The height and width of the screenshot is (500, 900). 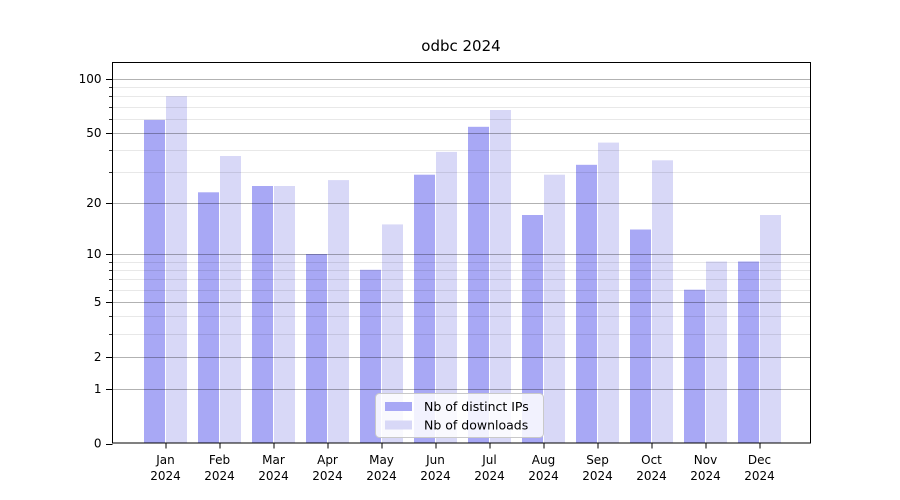 What do you see at coordinates (98, 444) in the screenshot?
I see `y-tick-label-0: 0` at bounding box center [98, 444].